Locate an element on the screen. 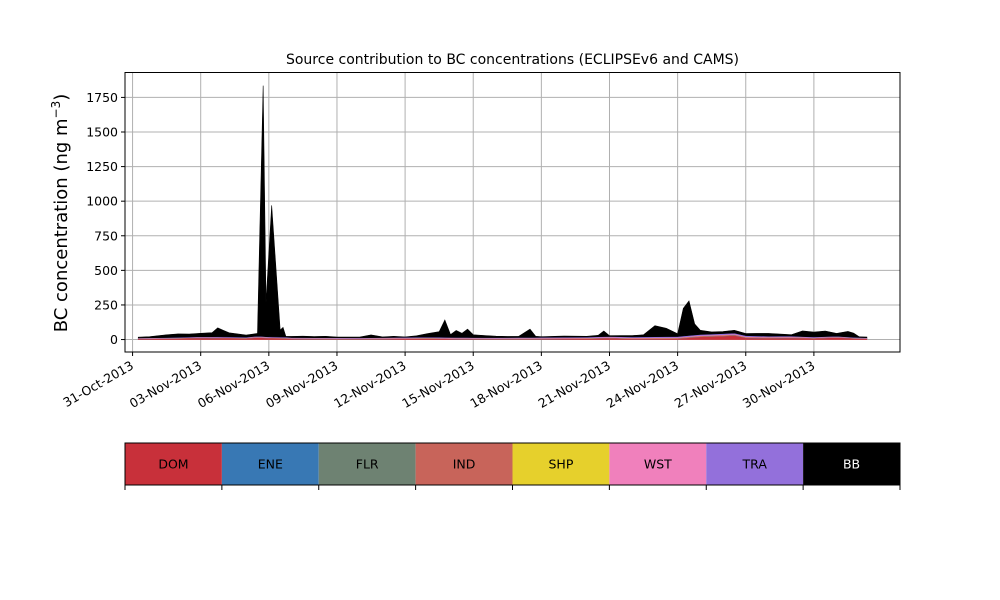 This screenshot has width=1000, height=600. legend: DOM ENE FLR IND SHP WST TRA BB is located at coordinates (512, 466).